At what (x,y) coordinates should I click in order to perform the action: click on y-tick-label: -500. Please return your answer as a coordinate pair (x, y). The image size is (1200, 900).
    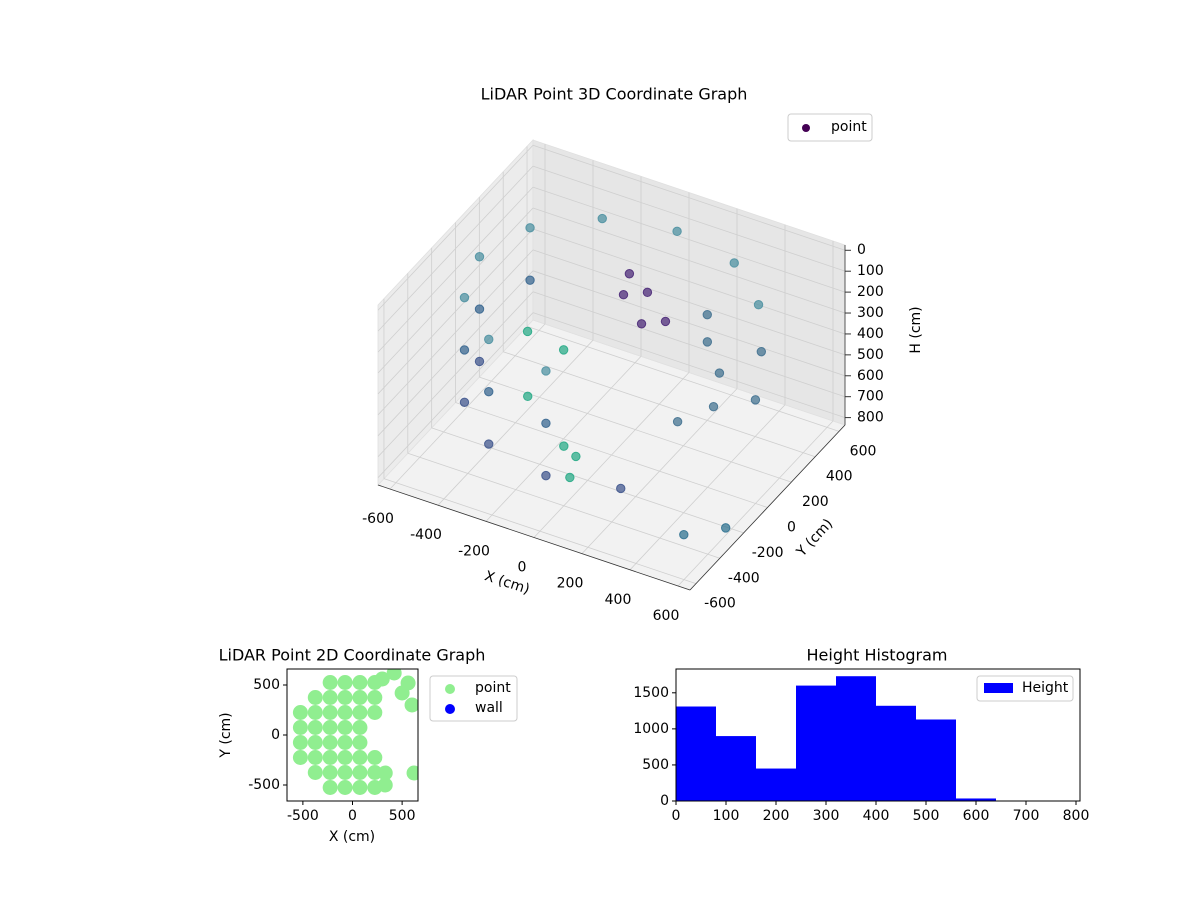
    Looking at the image, I should click on (264, 785).